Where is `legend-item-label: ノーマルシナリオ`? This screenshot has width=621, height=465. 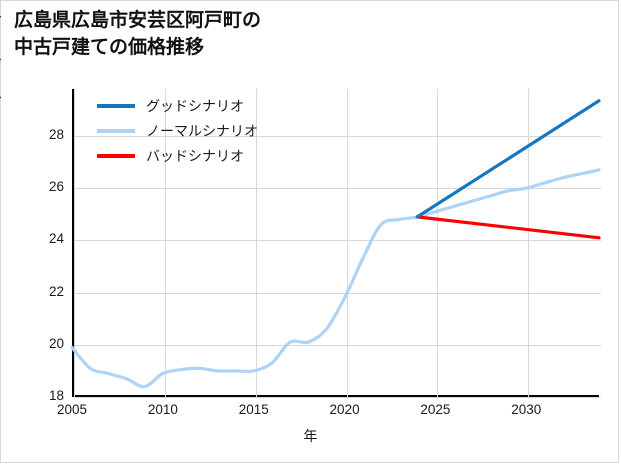
legend-item-label: ノーマルシナリオ is located at coordinates (202, 130).